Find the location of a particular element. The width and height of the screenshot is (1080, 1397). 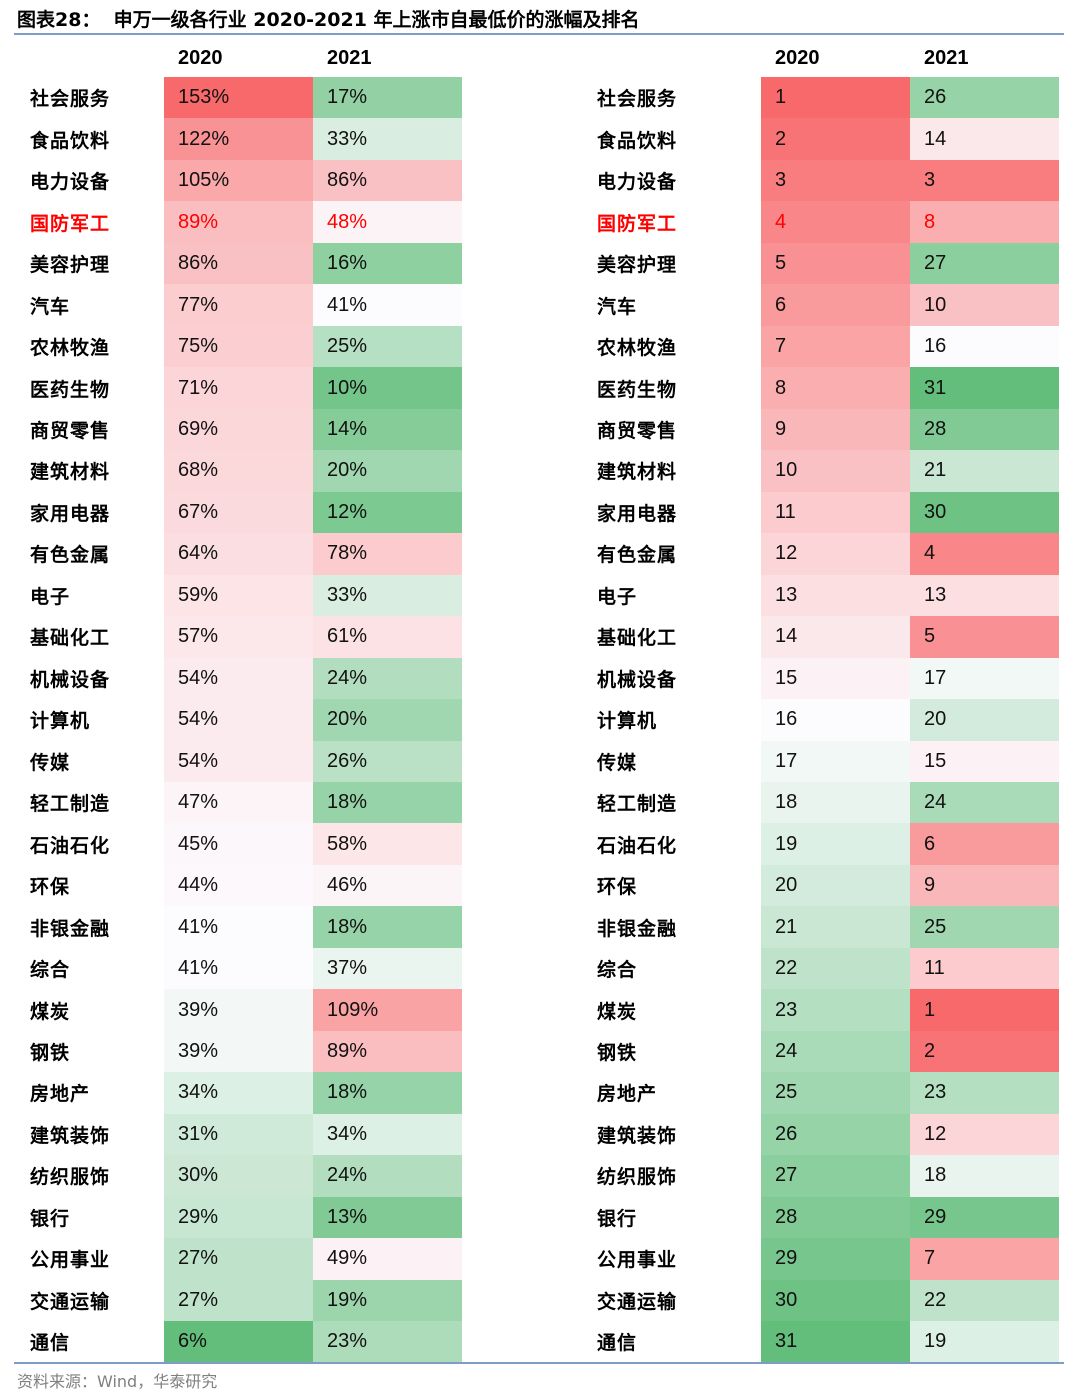

value-cell-2021: 109% is located at coordinates (387, 1010).